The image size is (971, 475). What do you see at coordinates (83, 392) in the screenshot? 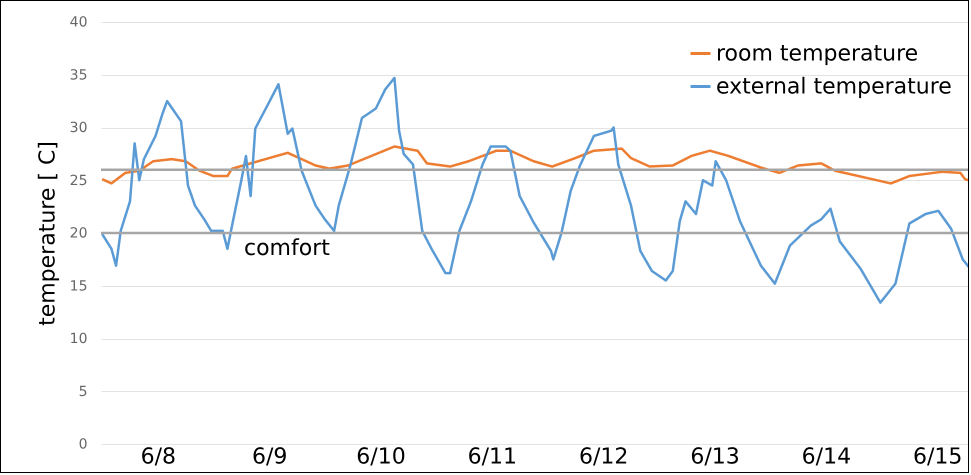
I see `y-tick-label: 5` at bounding box center [83, 392].